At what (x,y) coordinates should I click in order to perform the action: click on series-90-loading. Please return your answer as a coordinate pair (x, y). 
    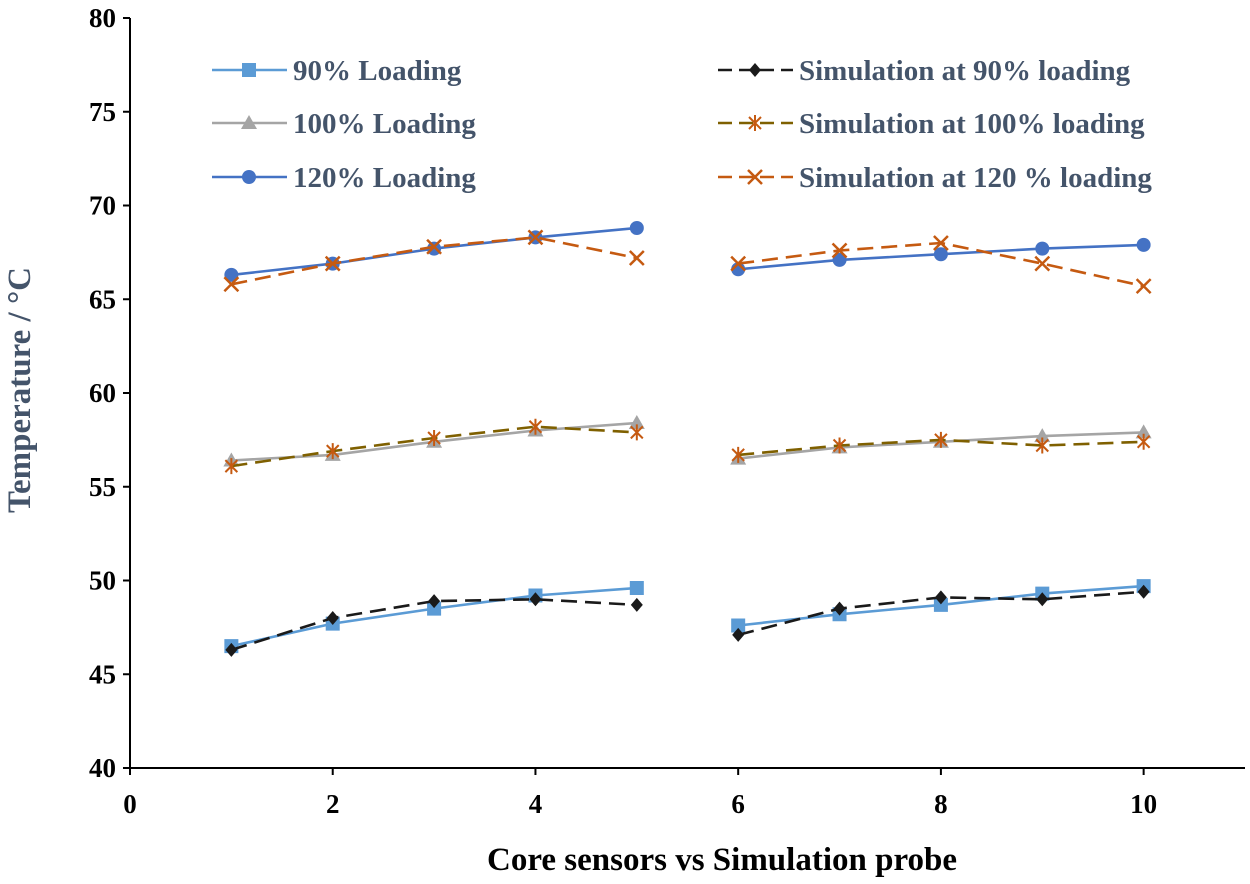
    Looking at the image, I should click on (687, 616).